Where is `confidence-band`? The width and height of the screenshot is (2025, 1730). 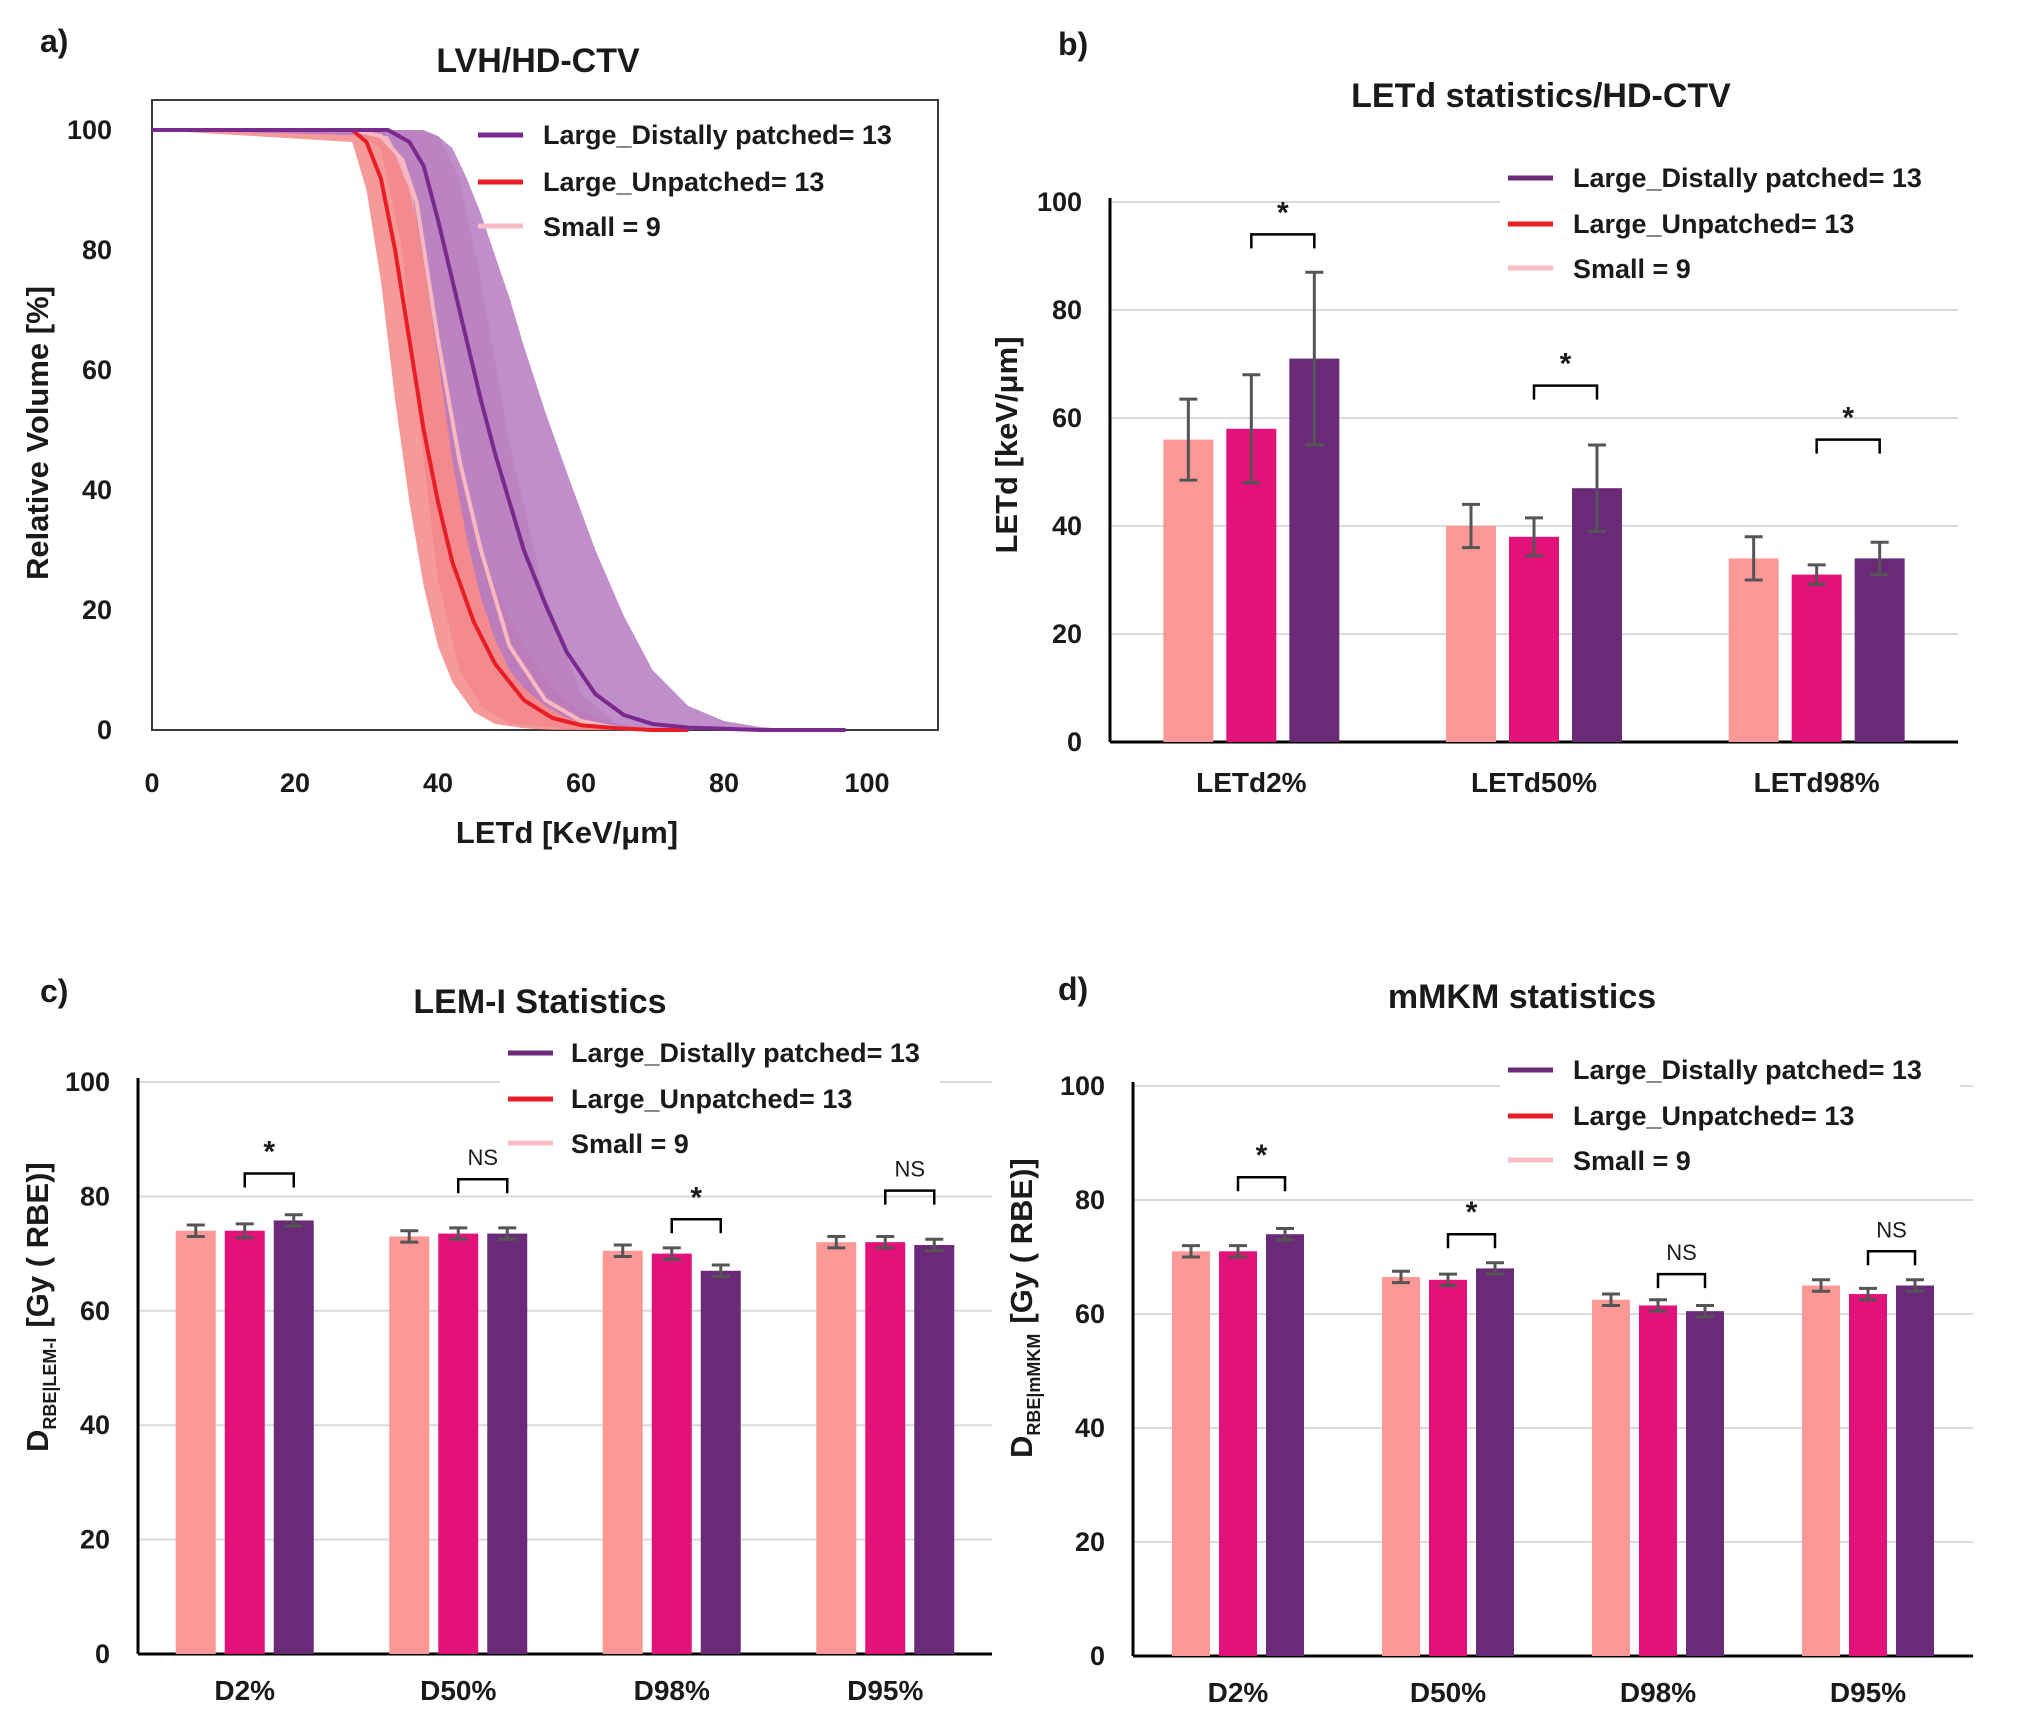
confidence-band is located at coordinates (420, 430).